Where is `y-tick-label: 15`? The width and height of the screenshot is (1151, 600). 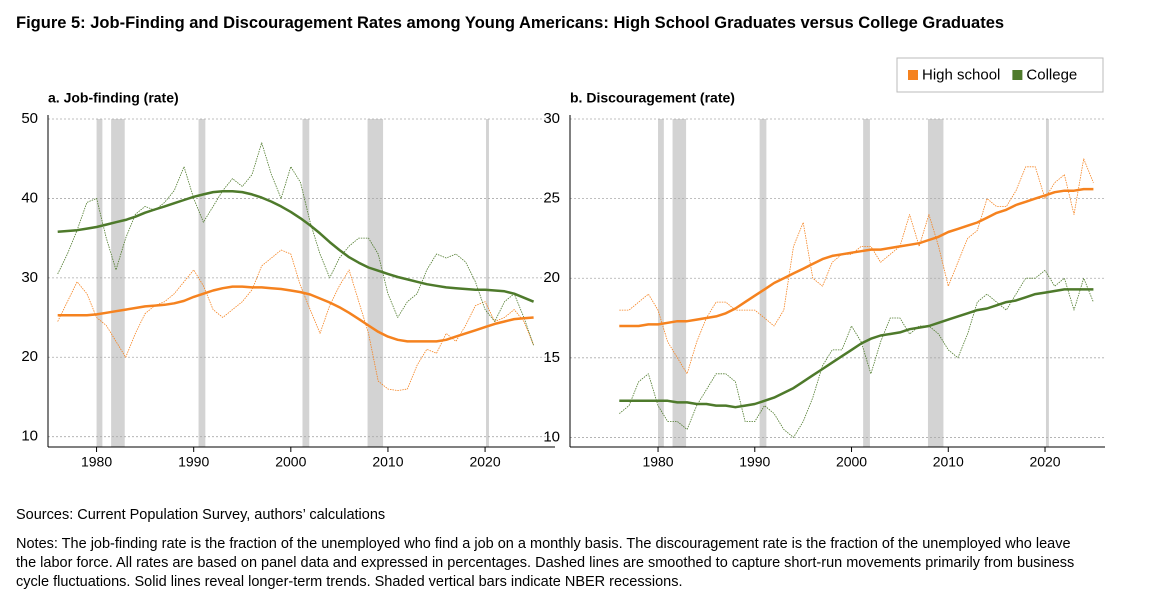
y-tick-label: 15 is located at coordinates (551, 357).